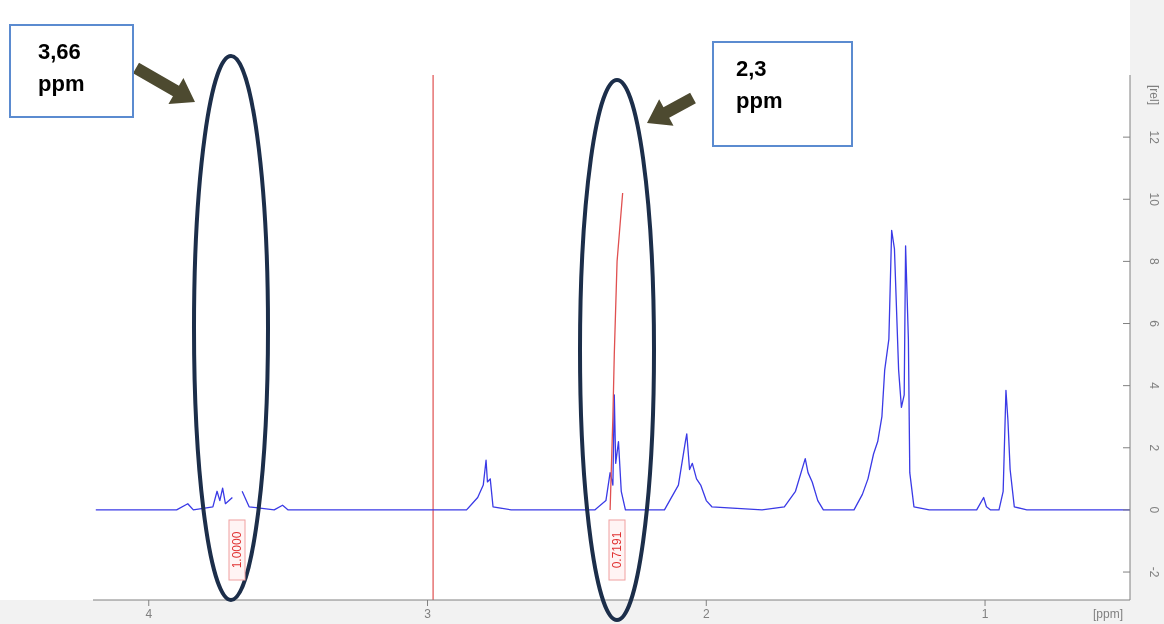  I want to click on y-tick-label: 4, so click(1154, 386).